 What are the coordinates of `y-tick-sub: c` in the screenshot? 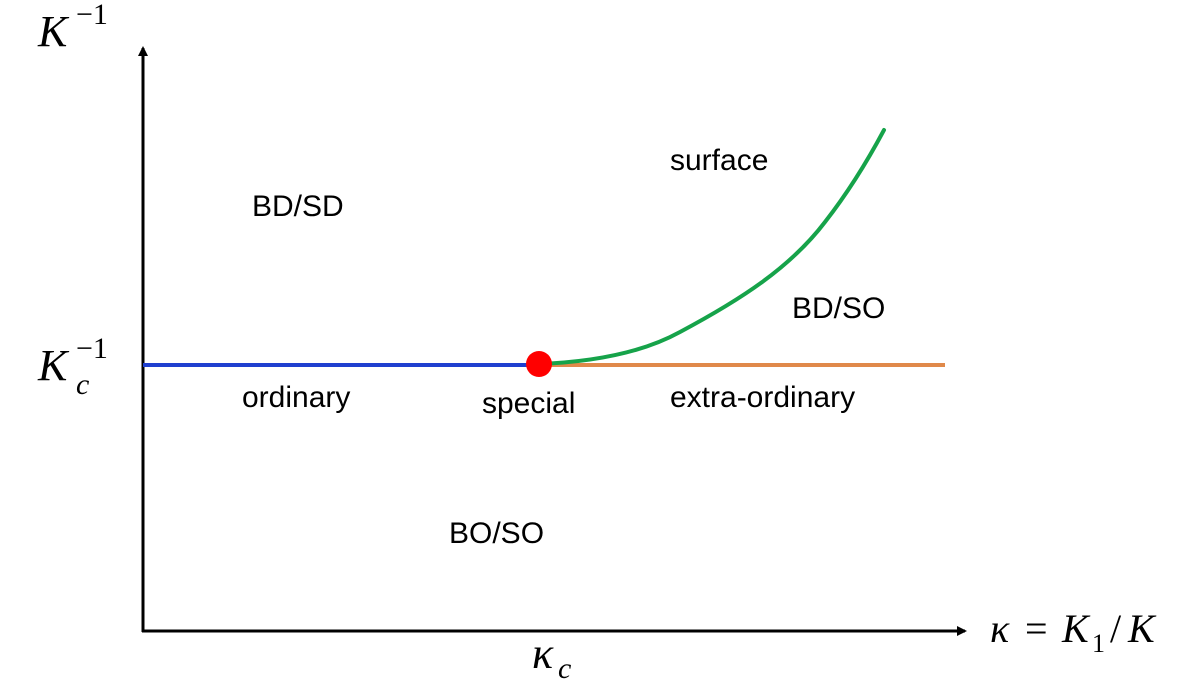 It's located at (82, 384).